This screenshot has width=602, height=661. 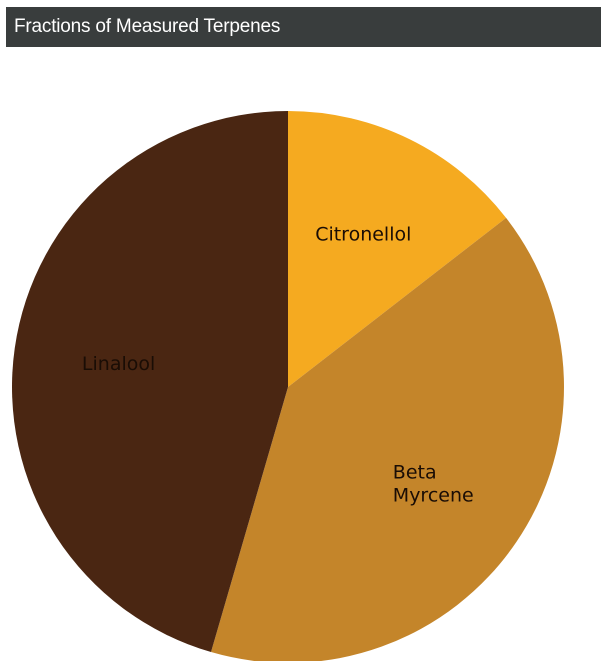 What do you see at coordinates (303, 27) in the screenshot?
I see `chart-title-bar: Fractions of Measured Terpenes` at bounding box center [303, 27].